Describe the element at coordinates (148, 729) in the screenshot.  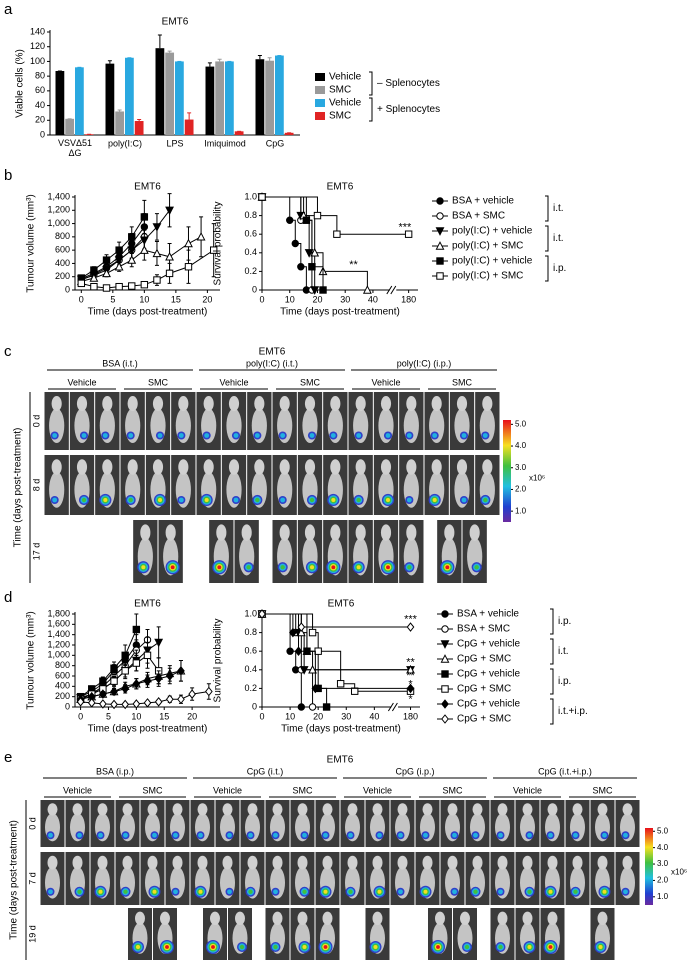
I see `x-axis-label: Time (days post-treatment)` at that location.